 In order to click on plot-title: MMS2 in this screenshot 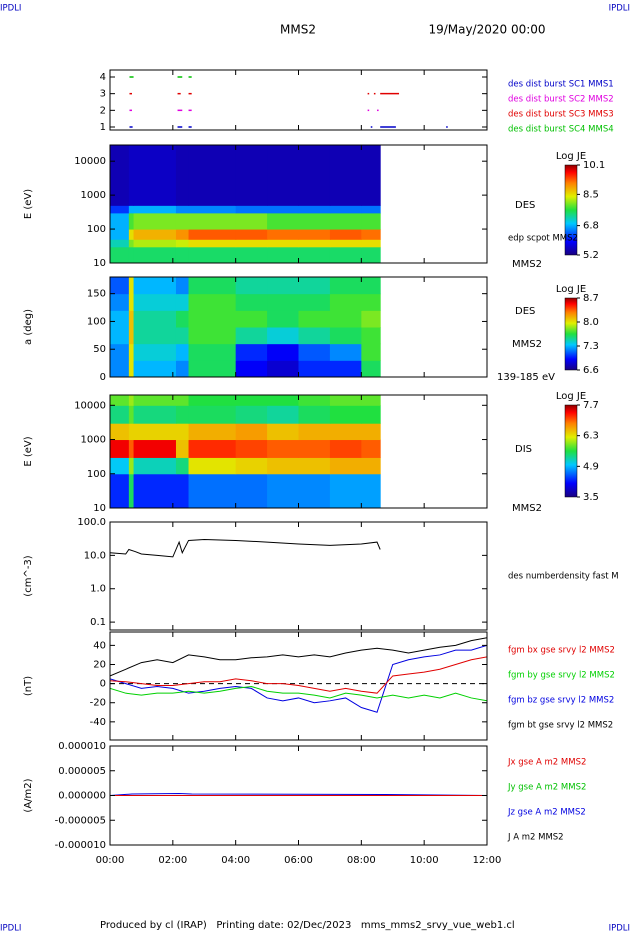, I will do `click(298, 30)`.